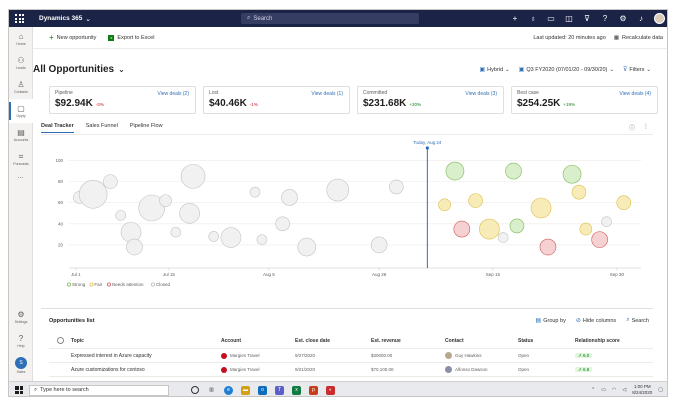  What do you see at coordinates (21, 63) in the screenshot?
I see `nav-item-leads: ⚇ Leads` at bounding box center [21, 63].